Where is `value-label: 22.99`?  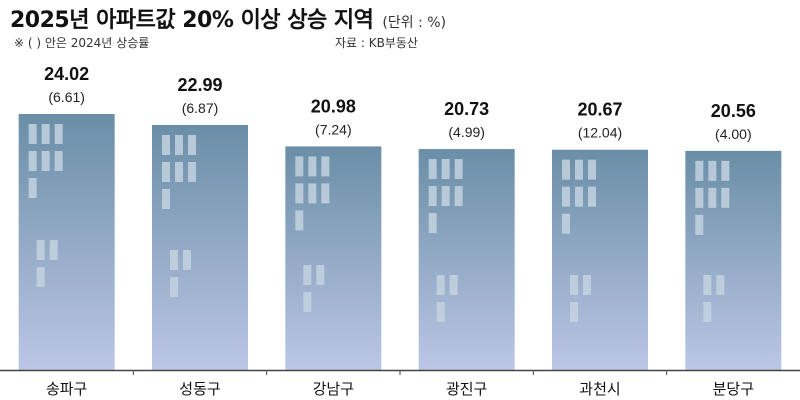 value-label: 22.99 is located at coordinates (199, 85).